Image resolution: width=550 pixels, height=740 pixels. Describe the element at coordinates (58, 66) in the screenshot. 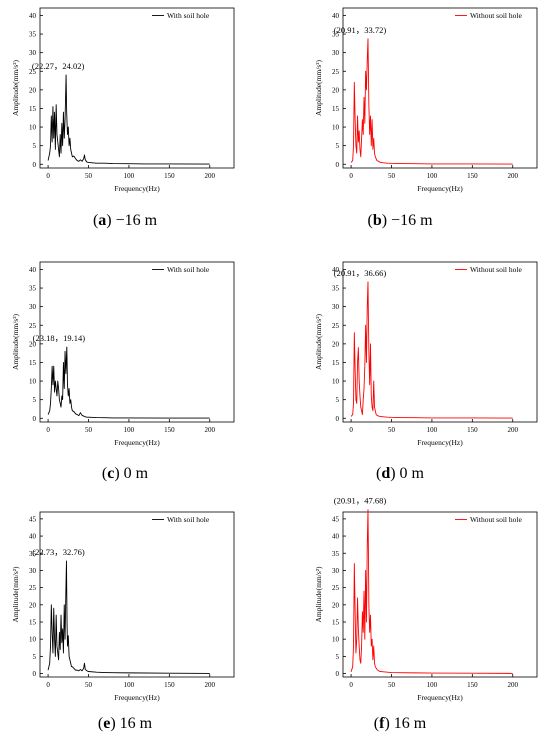

I see `peak-annotation-a: (22.27，24.02)` at that location.